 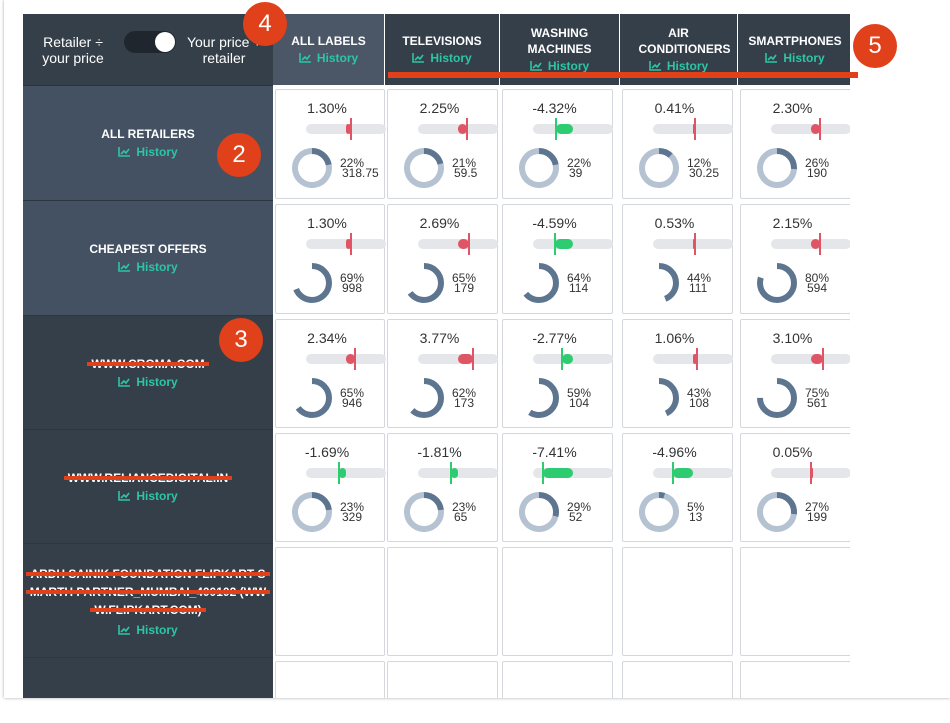 What do you see at coordinates (330, 373) in the screenshot?
I see `price-cell: 2.34% 65% 946` at bounding box center [330, 373].